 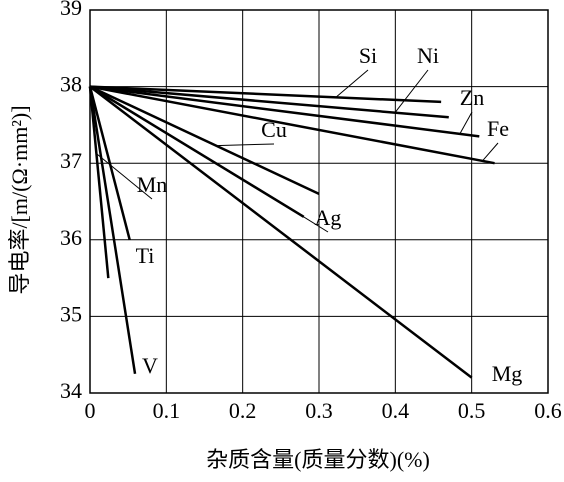 I want to click on x-tick-label: 0.3, so click(x=319, y=410).